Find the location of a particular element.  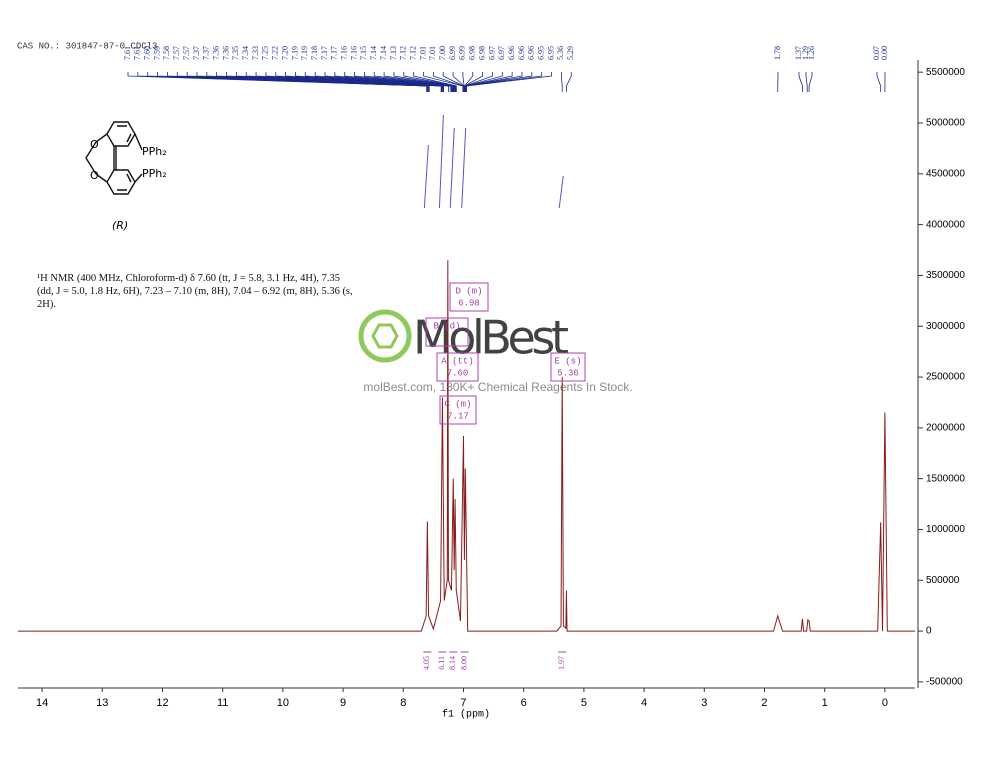

multiplet-shift: 7.60 is located at coordinates (458, 373).